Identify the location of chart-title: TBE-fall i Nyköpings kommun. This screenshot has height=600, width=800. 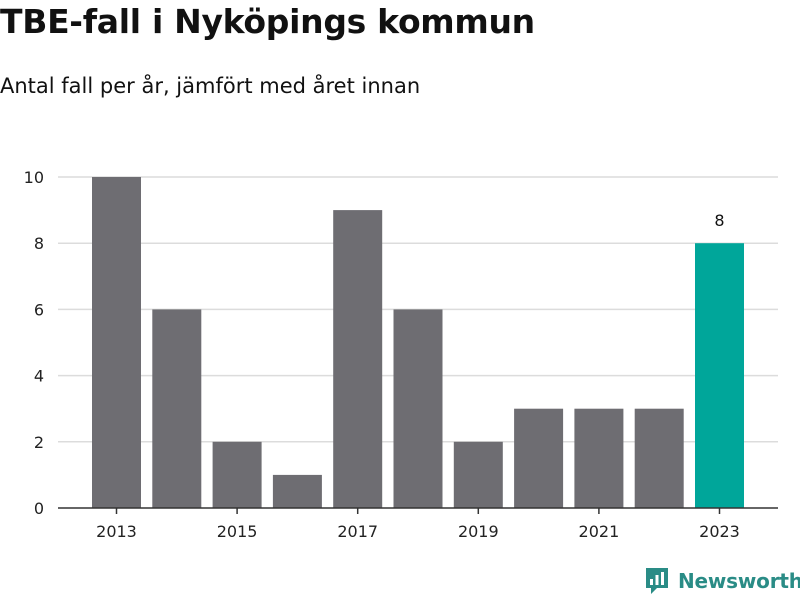
(267, 21).